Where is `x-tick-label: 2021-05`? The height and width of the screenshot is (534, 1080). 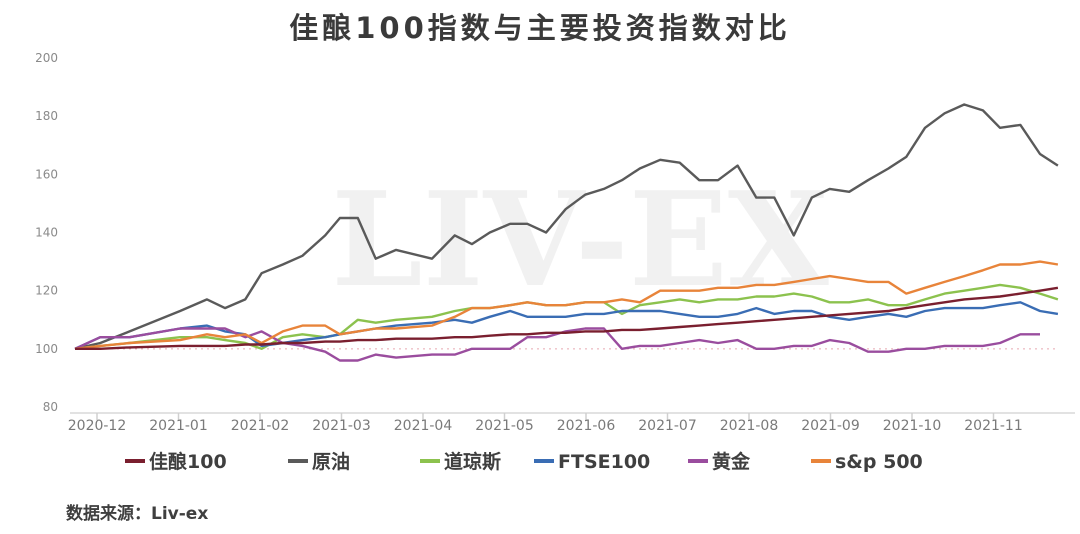 x-tick-label: 2021-05 is located at coordinates (504, 426).